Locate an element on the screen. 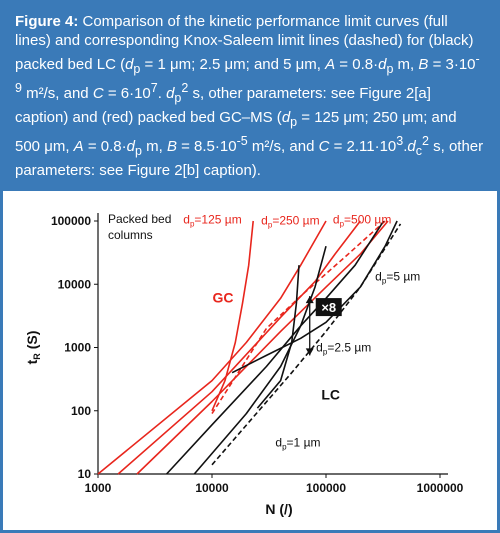  region-label: LC is located at coordinates (330, 395).